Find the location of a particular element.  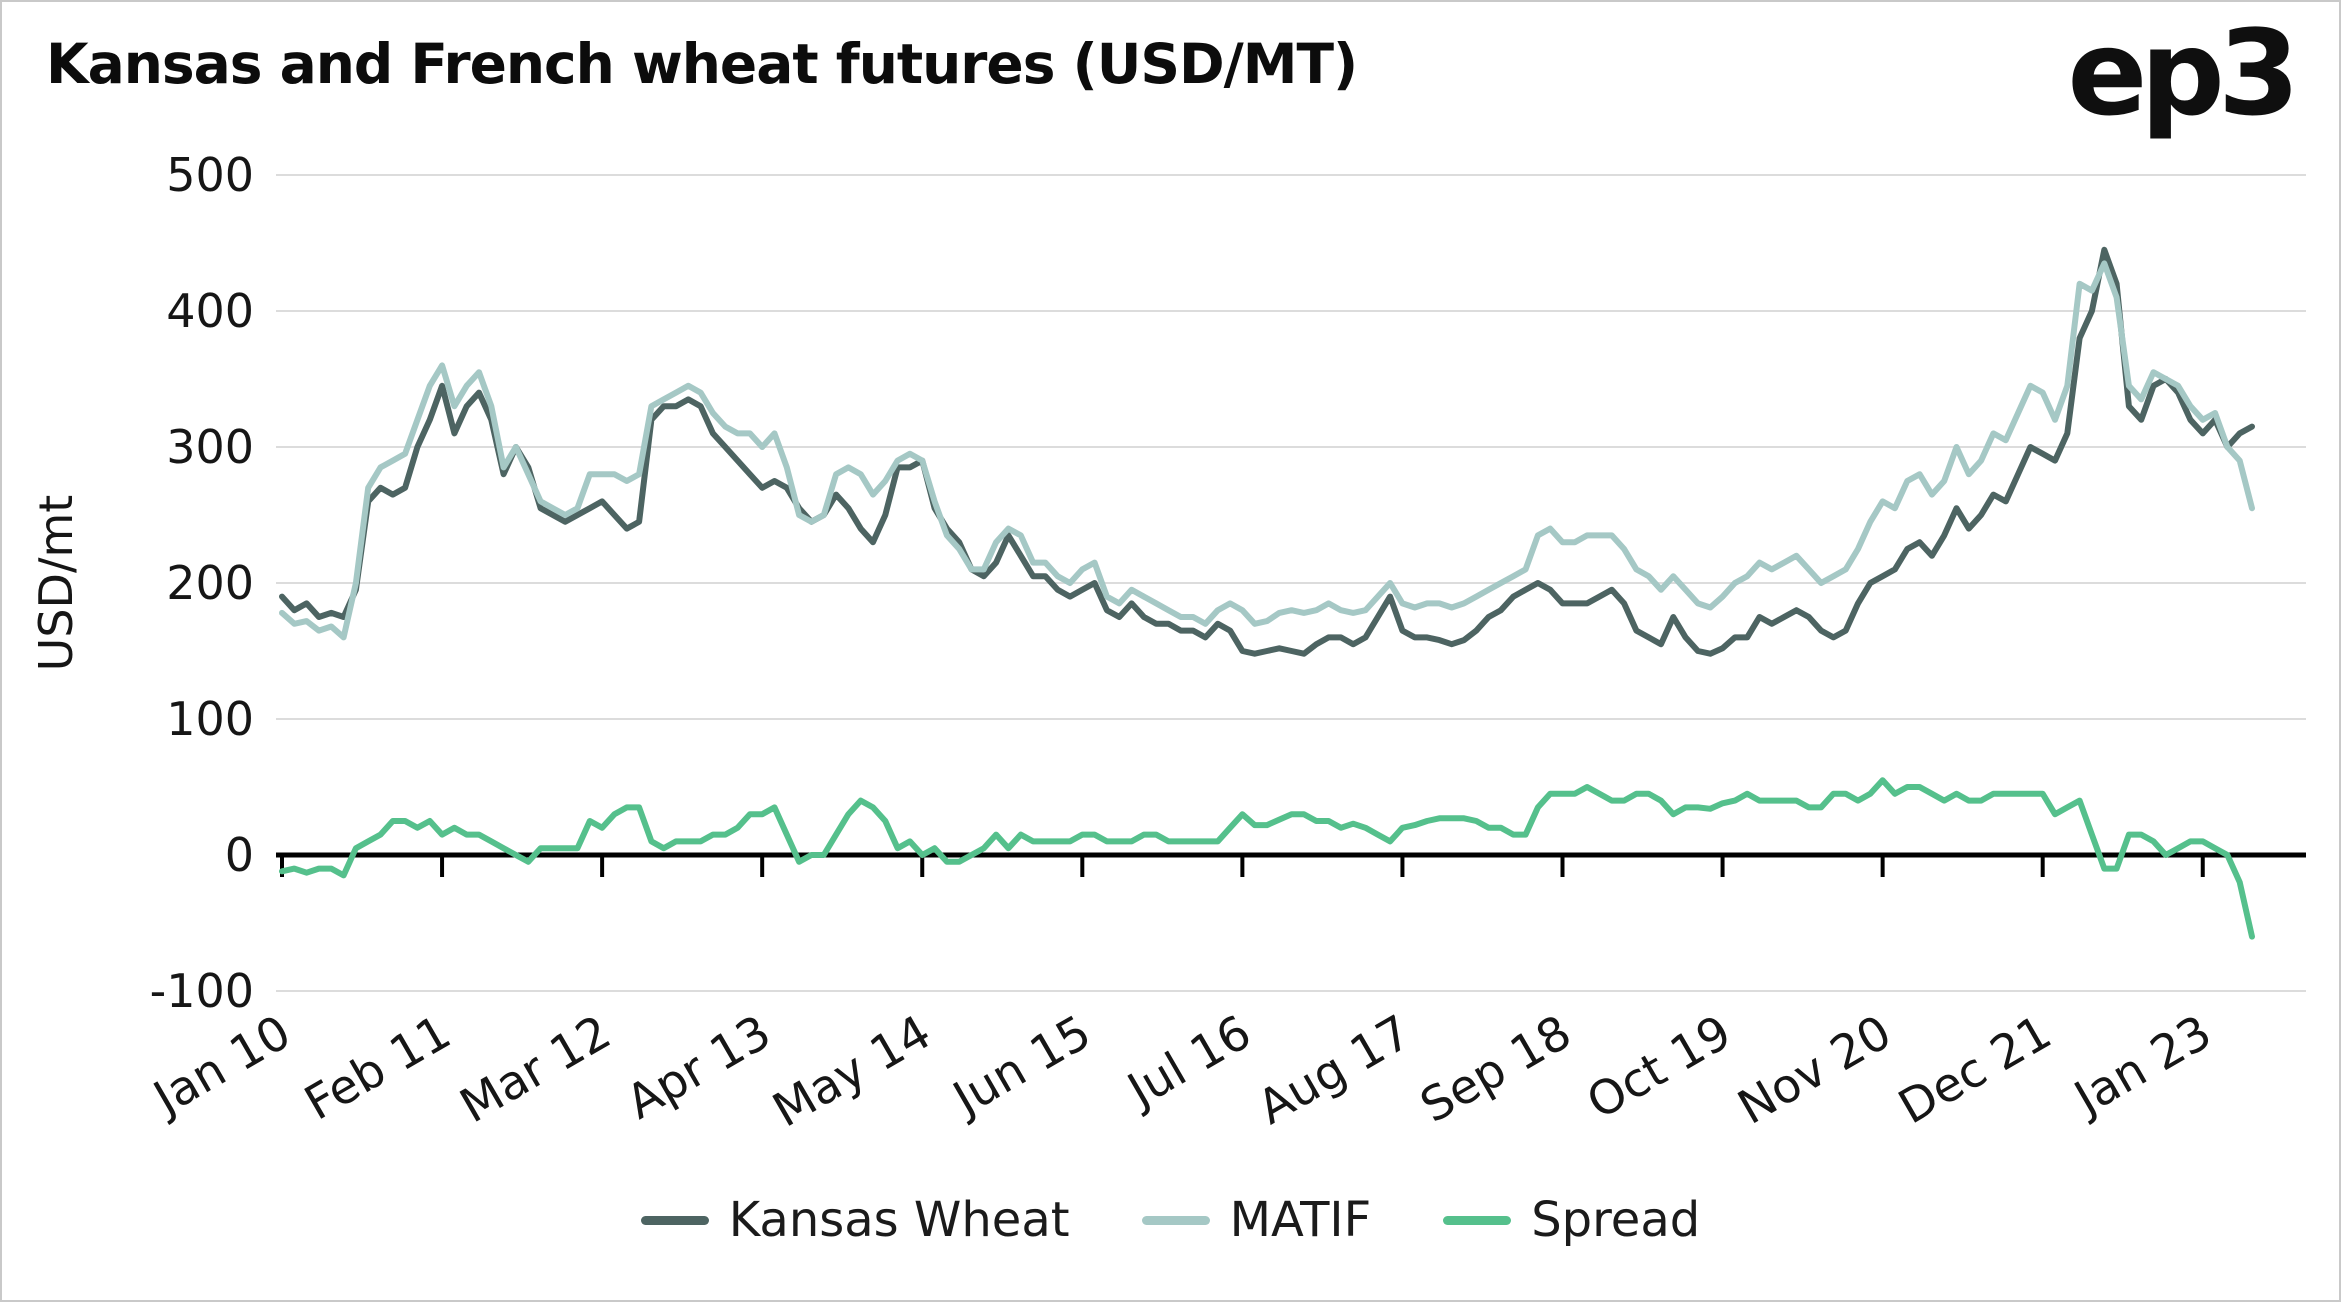

spread-line is located at coordinates (1267, 858).